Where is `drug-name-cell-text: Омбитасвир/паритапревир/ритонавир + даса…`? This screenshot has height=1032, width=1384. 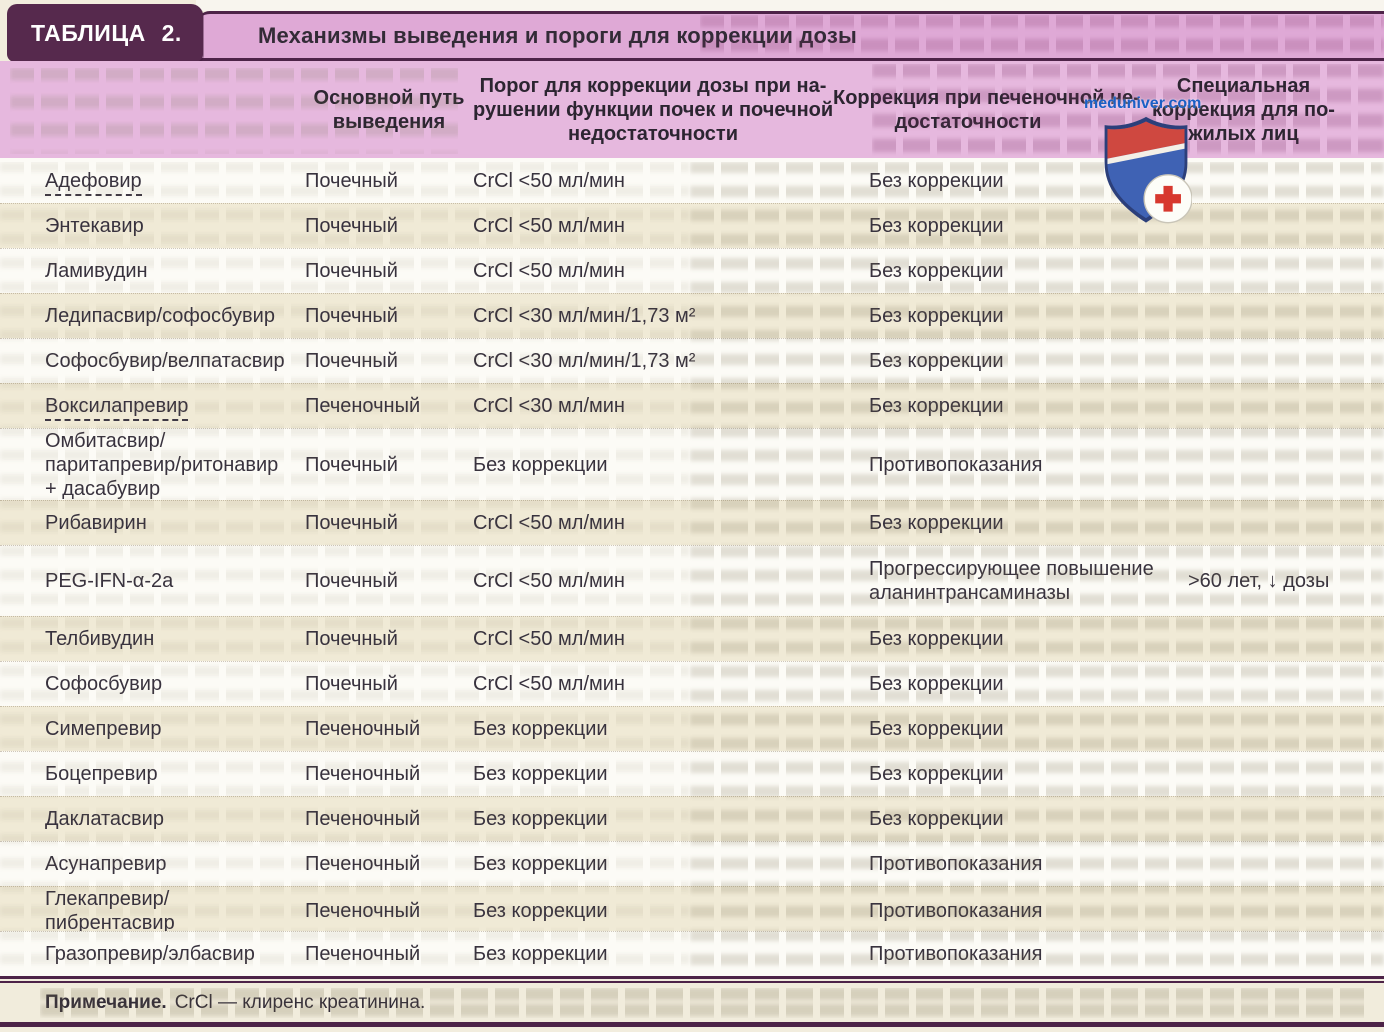
drug-name-cell-text: Омбитасвир/паритапревир/ритонавир + даса… is located at coordinates (162, 465).